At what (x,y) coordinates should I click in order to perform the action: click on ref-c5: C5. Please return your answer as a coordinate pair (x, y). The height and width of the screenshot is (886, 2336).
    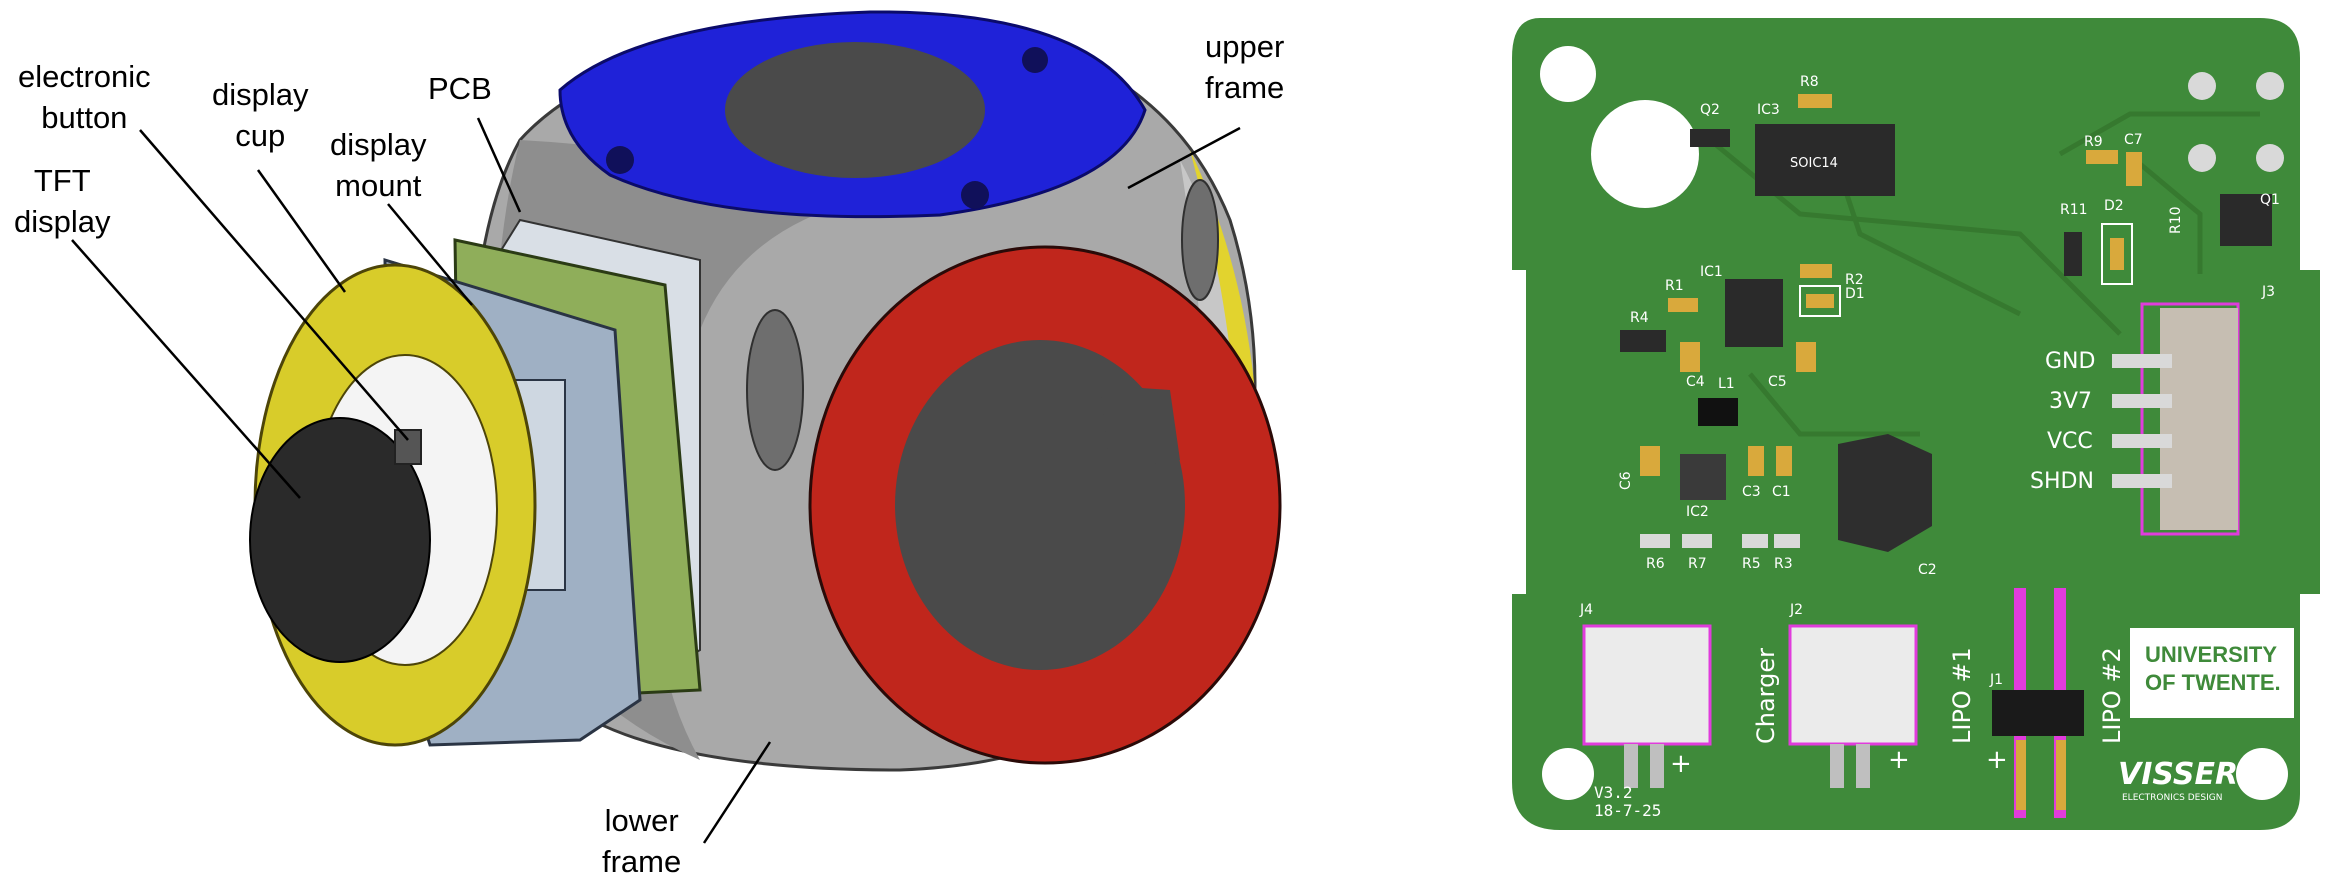
    Looking at the image, I should click on (1777, 382).